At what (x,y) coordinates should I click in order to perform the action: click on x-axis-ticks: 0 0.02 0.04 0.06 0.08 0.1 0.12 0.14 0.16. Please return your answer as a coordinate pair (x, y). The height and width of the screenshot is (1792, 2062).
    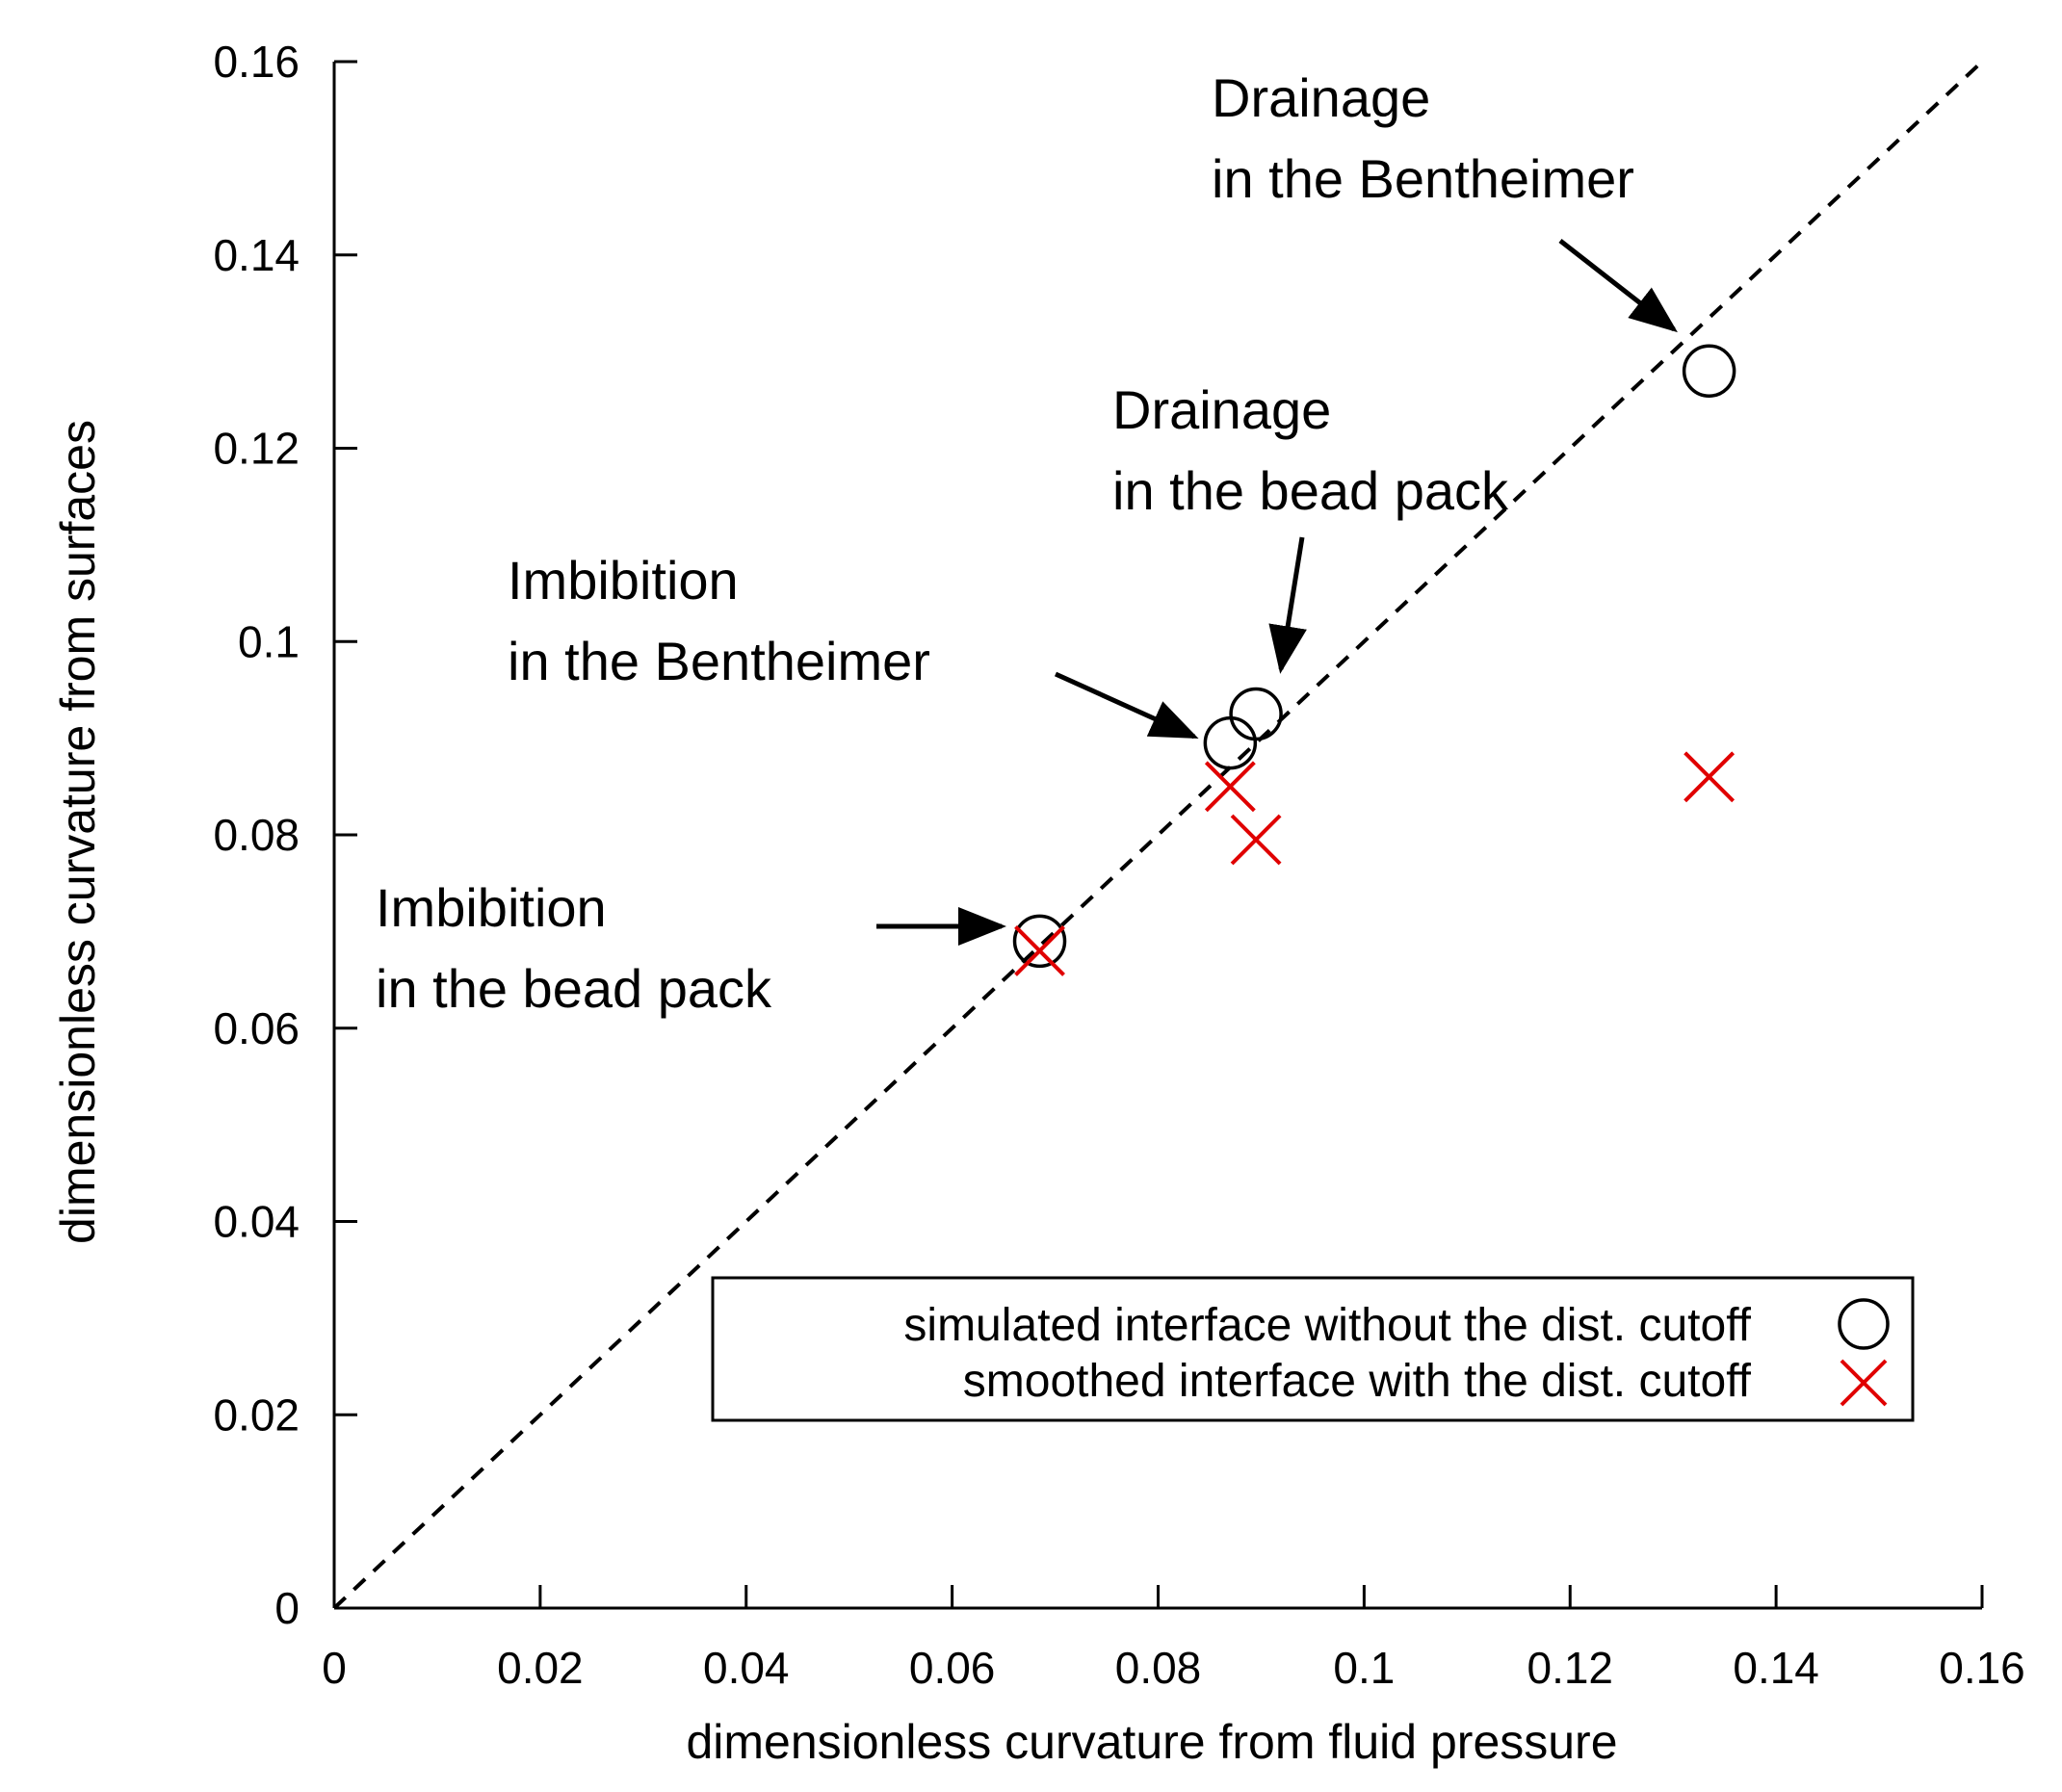
    Looking at the image, I should click on (1173, 1639).